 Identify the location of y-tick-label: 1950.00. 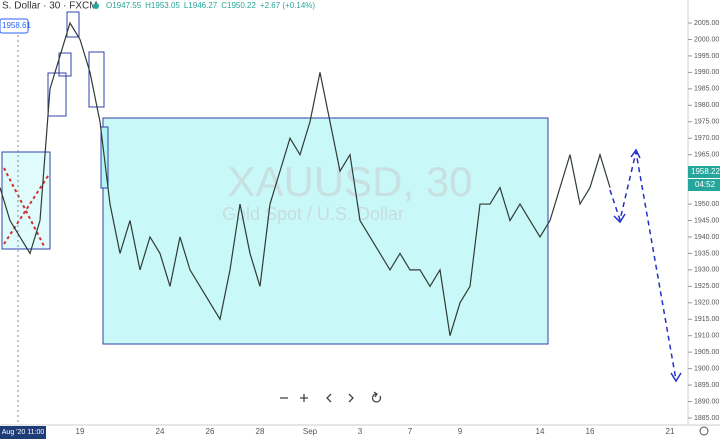
(706, 204).